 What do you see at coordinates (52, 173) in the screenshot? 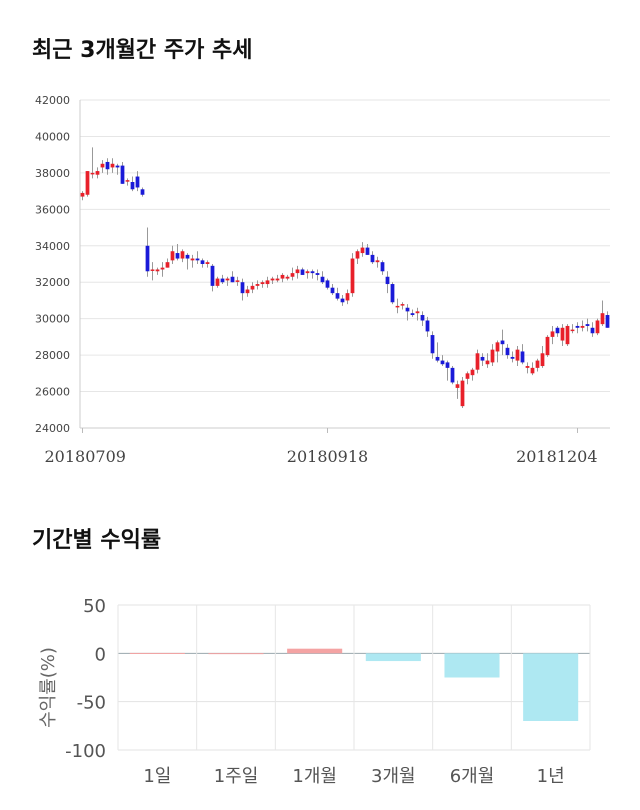
I see `y-tick-label: 38000` at bounding box center [52, 173].